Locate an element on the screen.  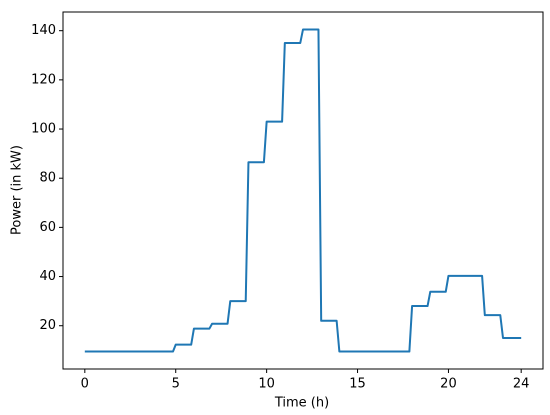
y-tick-label: 20 is located at coordinates (47, 325).